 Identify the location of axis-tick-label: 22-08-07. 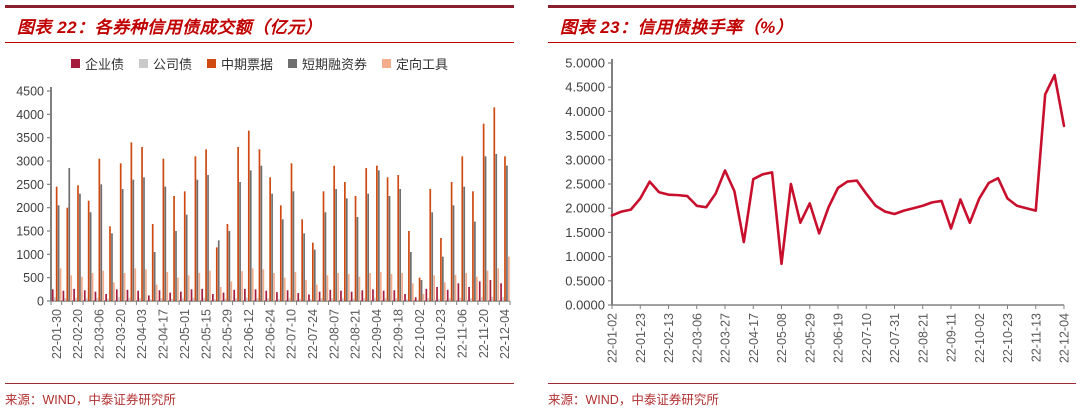
(334, 334).